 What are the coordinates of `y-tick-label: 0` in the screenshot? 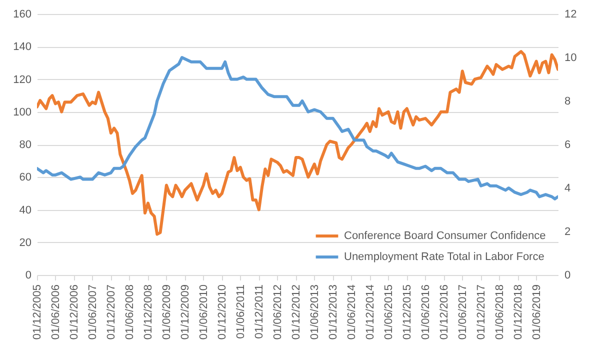 It's located at (28, 276).